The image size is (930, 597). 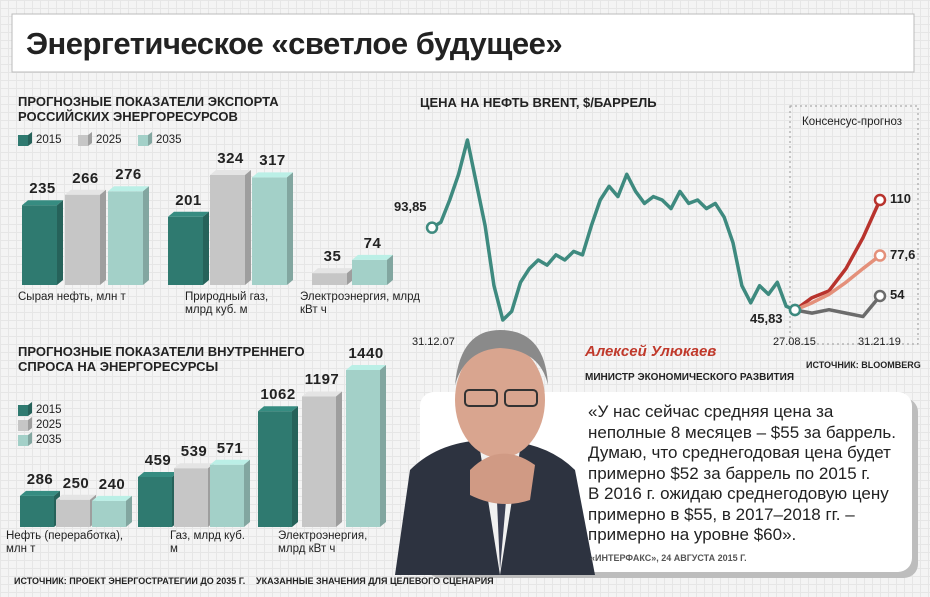 What do you see at coordinates (375, 581) in the screenshot?
I see `note: УКАЗАННЫЕ ЗНАЧЕНИЯ ДЛЯ ЦЕЛЕВОГО СЦЕНАРИЯ` at bounding box center [375, 581].